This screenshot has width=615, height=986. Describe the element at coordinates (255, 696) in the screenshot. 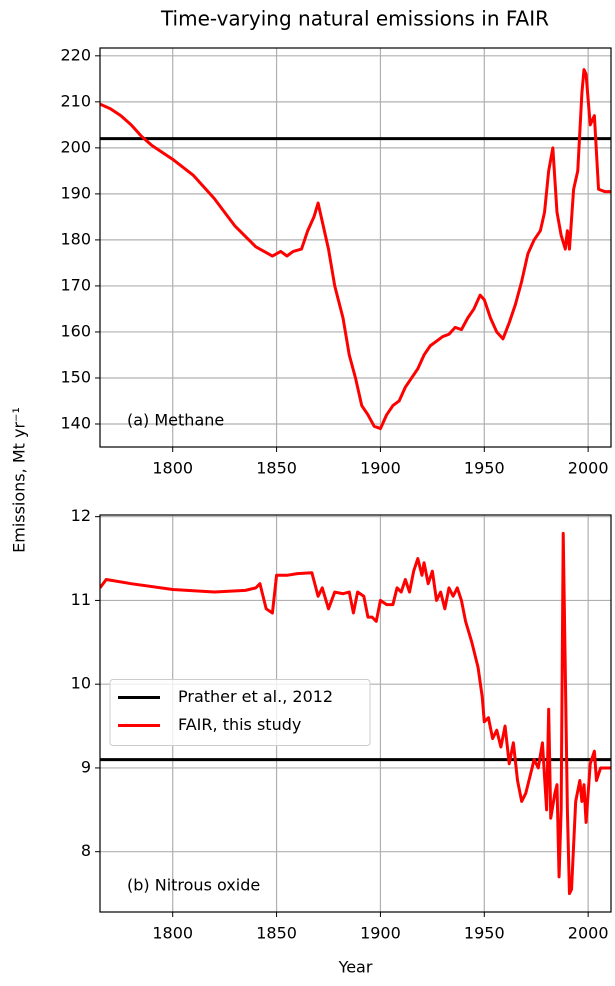

I see `legend-label: Prather et al., 2012` at that location.